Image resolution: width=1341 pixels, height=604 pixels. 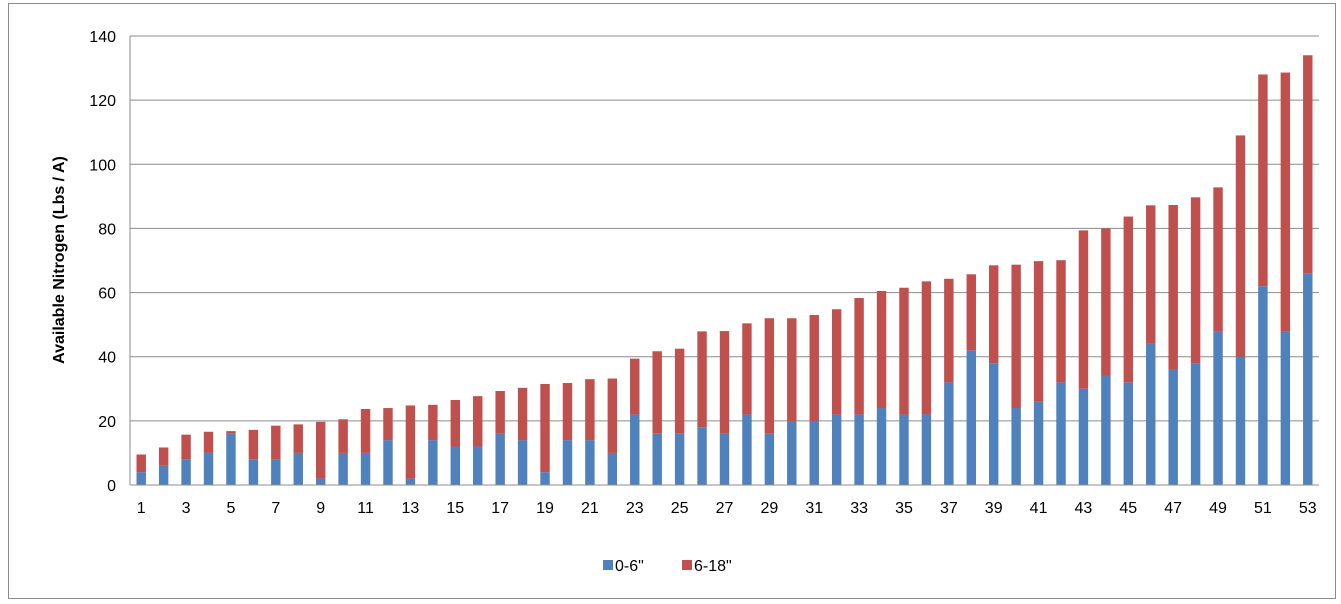 What do you see at coordinates (59, 260) in the screenshot?
I see `y-axis-label: Available Nitrogen (Lbs / A)` at bounding box center [59, 260].